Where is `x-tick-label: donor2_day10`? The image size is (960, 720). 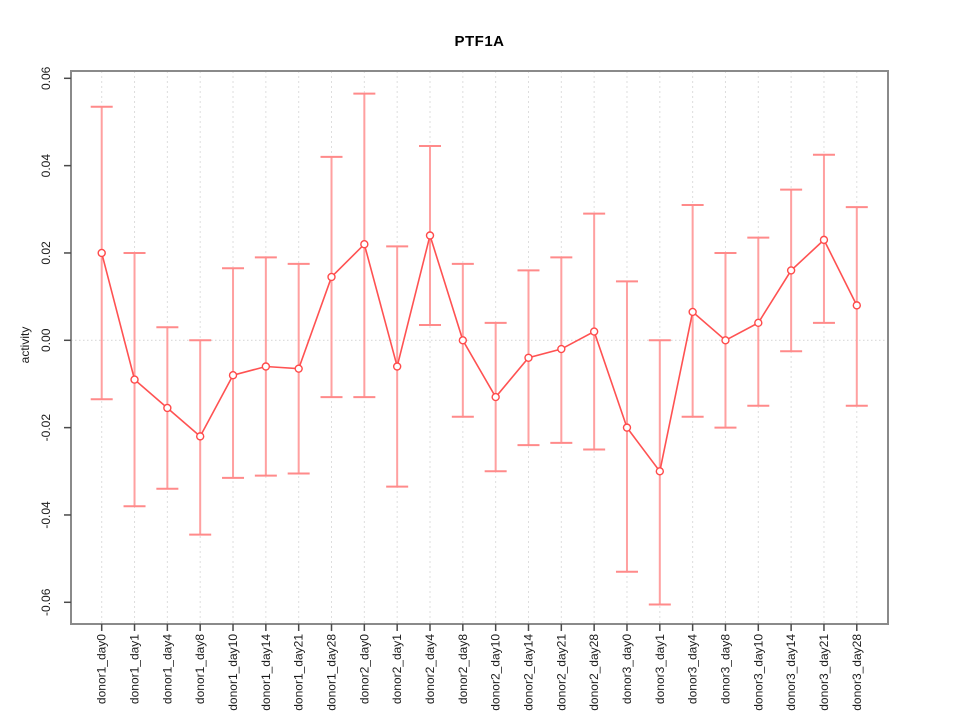 x-tick-label: donor2_day10 is located at coordinates (496, 672).